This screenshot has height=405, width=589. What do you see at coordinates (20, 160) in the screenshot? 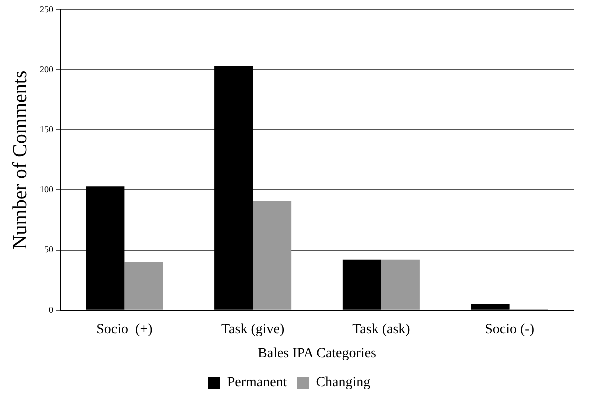
I see `y-axis-title: Number of Comments` at bounding box center [20, 160].